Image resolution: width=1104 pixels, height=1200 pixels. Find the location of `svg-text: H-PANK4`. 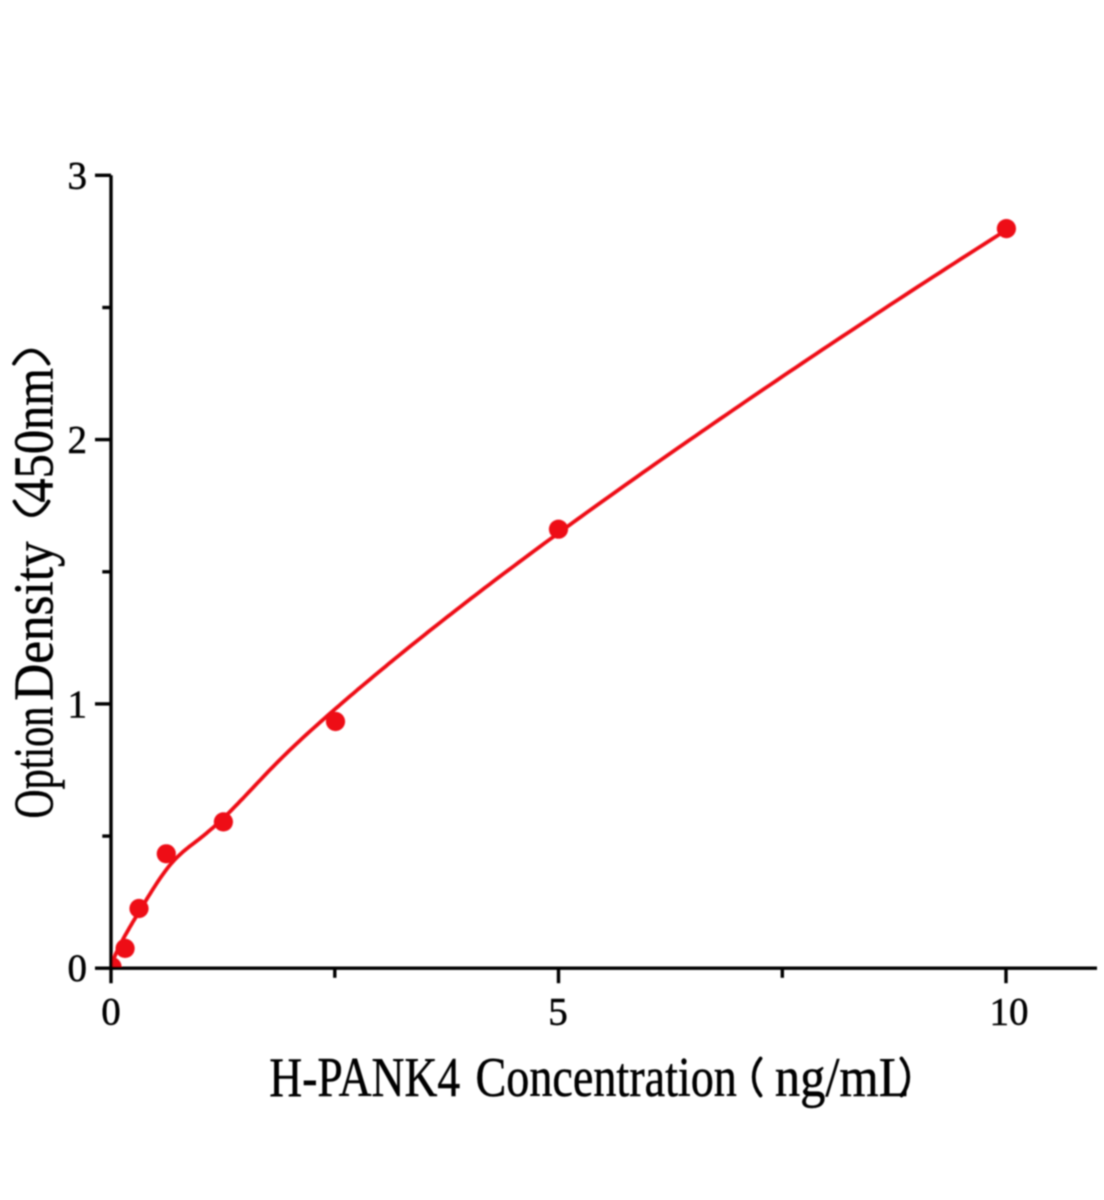

svg-text: H-PANK4 is located at coordinates (364, 1078).